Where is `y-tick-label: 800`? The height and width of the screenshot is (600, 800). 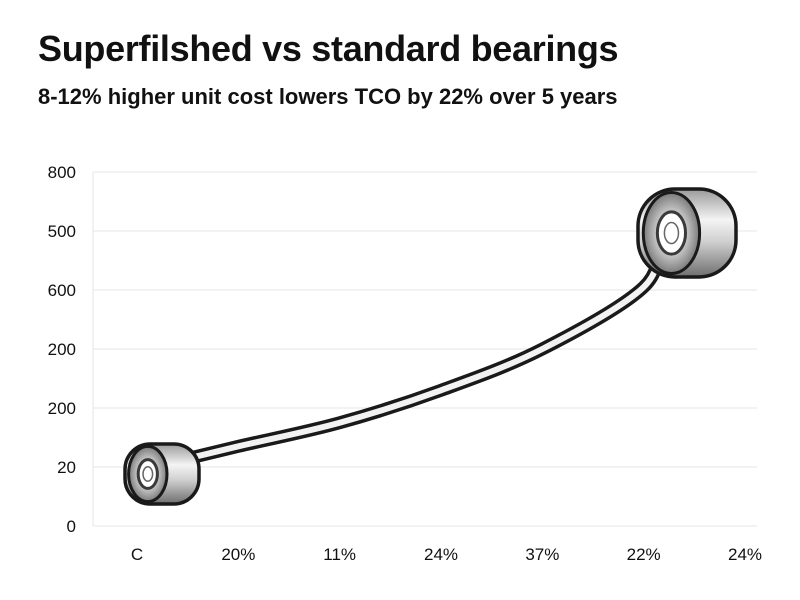
y-tick-label: 800 is located at coordinates (62, 172).